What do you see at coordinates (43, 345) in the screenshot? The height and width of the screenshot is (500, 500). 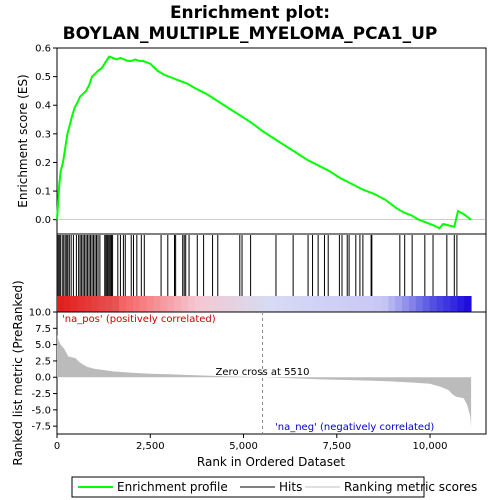 I see `metric-y-tick-label: 5.0` at bounding box center [43, 345].